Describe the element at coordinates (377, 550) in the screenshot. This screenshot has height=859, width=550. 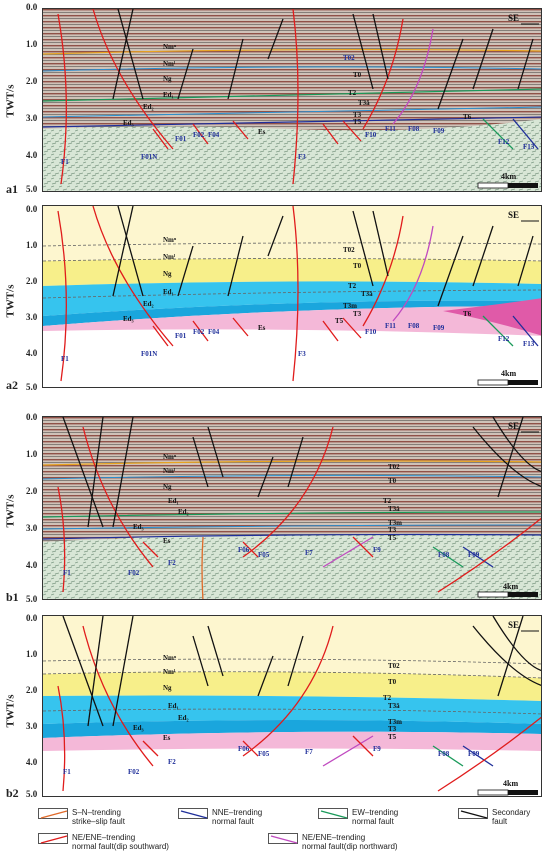
I see `svg-text: F9` at that location.